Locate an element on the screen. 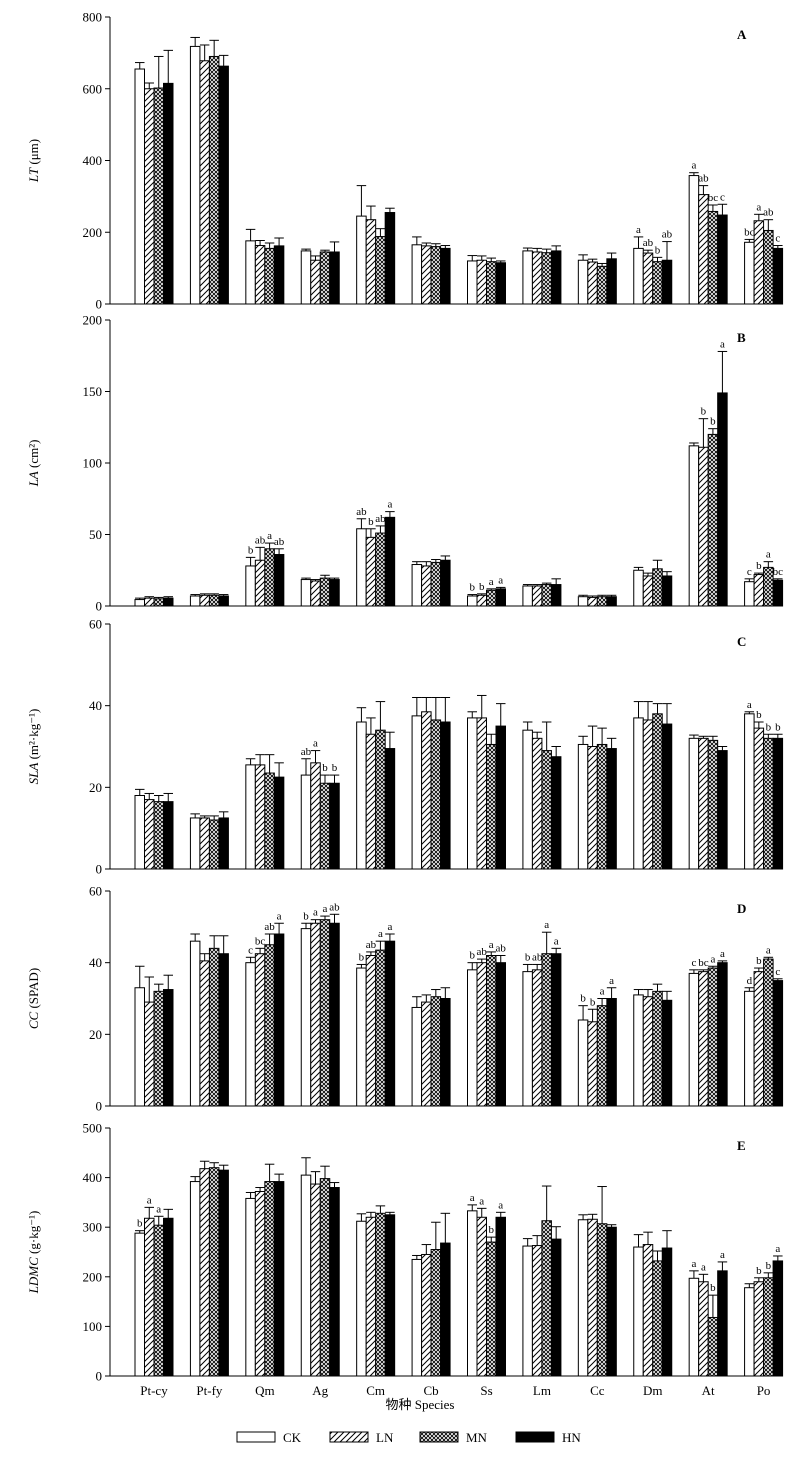 The height and width of the screenshot is (1463, 800). y-tick-label: 200 is located at coordinates (93, 1276).